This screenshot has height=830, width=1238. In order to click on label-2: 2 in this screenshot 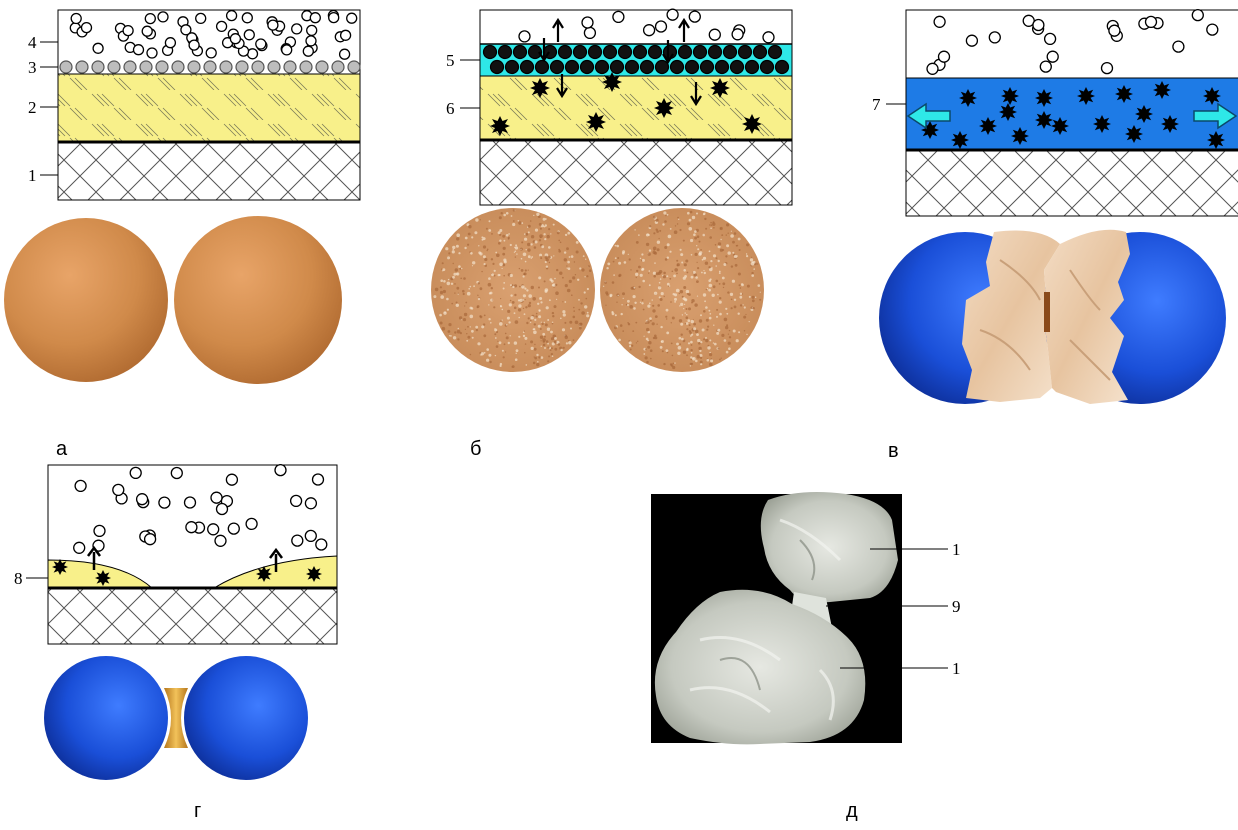, I will do `click(32, 107)`.